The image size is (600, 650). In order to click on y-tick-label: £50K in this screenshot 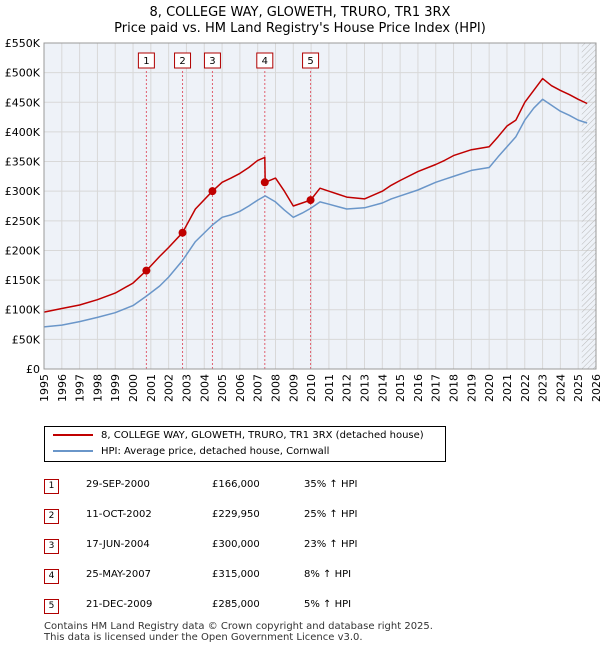, I will do `click(26, 339)`.